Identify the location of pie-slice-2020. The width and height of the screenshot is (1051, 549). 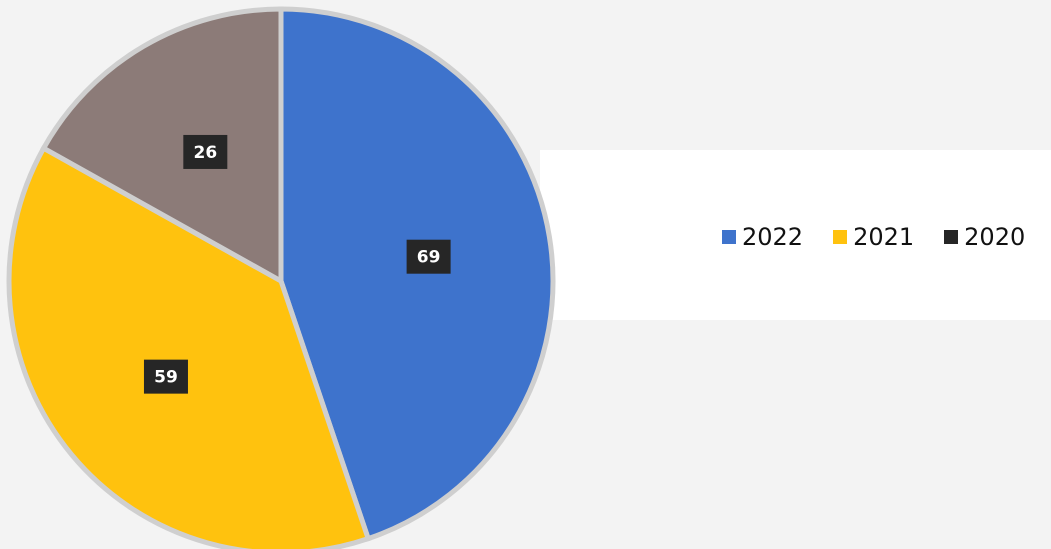
(162, 146).